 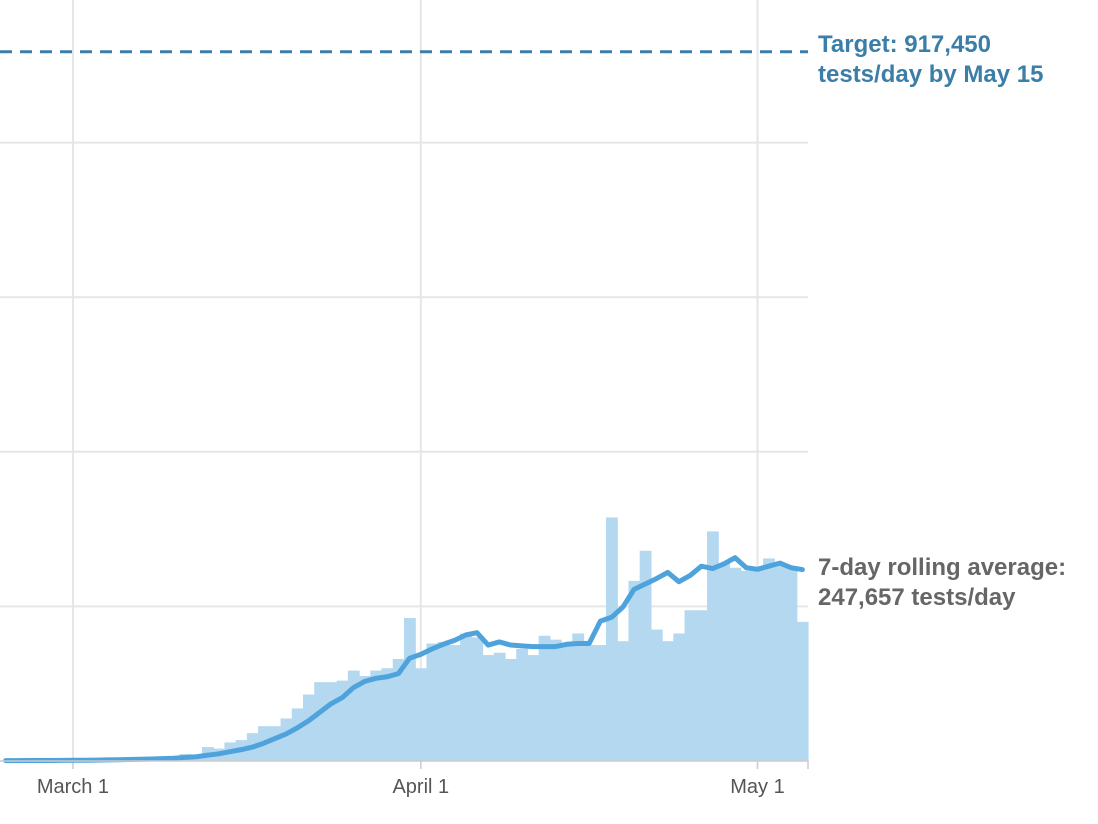 I want to click on x-tick-label: April 1, so click(x=420, y=787).